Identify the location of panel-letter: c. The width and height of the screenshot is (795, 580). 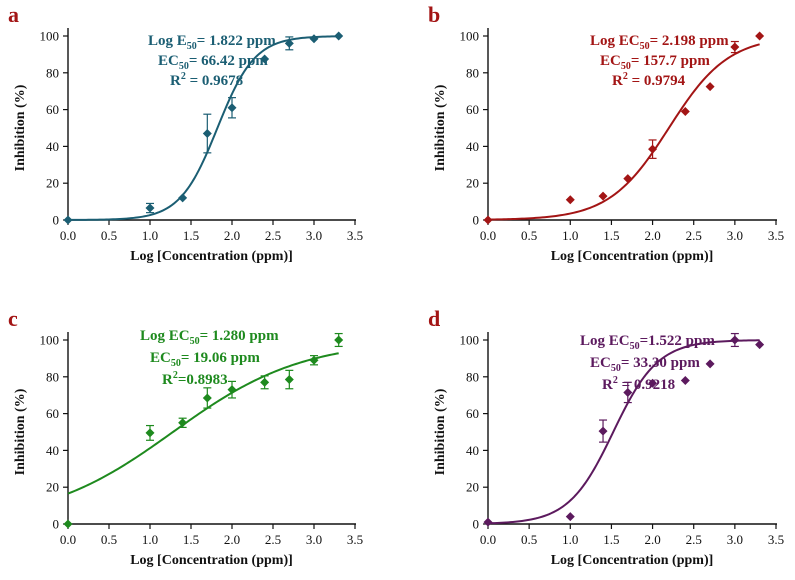
(13, 318).